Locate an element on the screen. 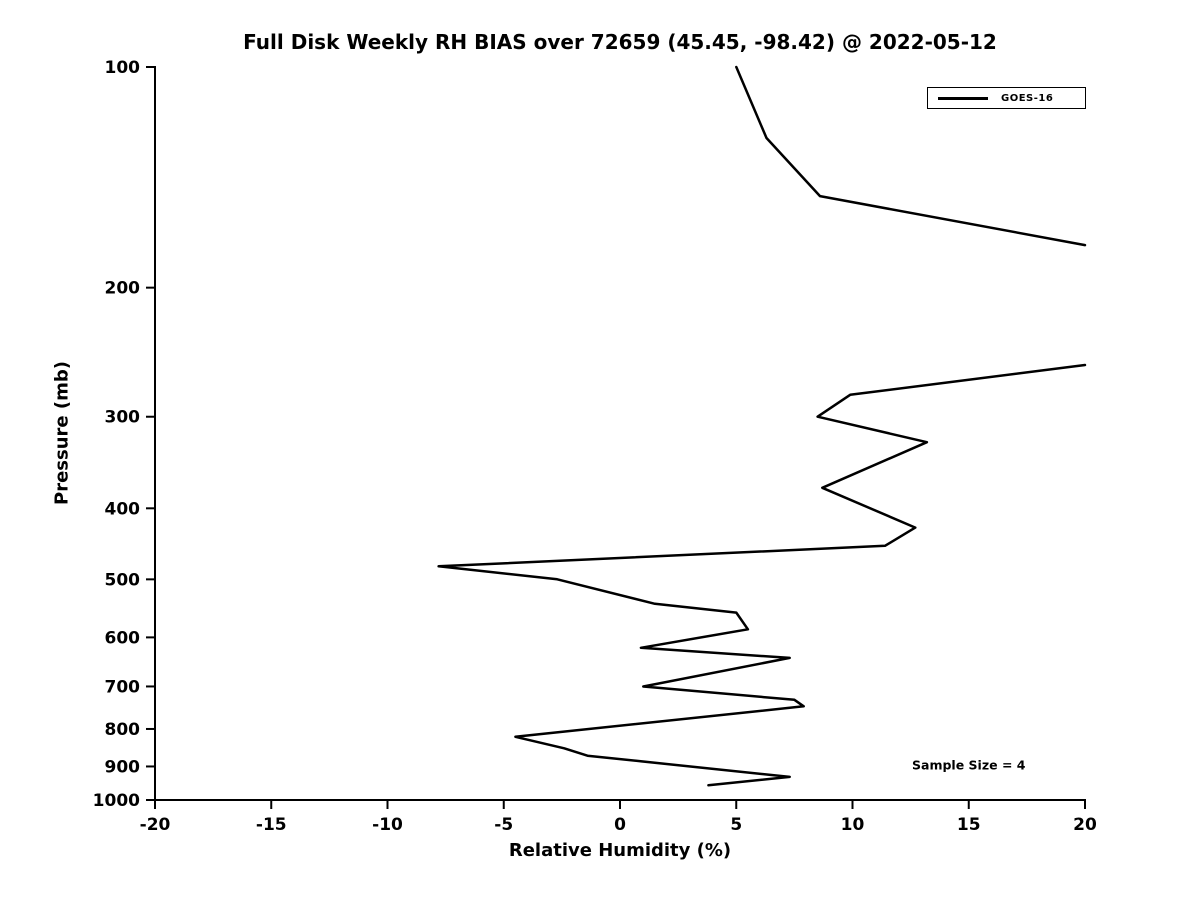  y-tick-label: 1000 is located at coordinates (116, 801).